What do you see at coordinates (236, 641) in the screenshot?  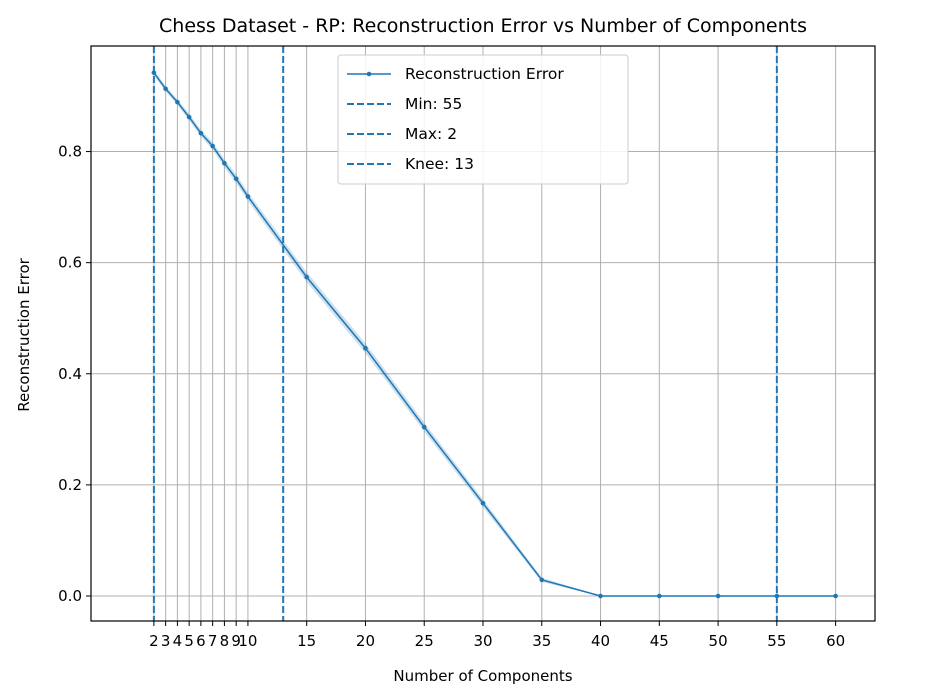 I see `x-tick-label-9: 9` at bounding box center [236, 641].